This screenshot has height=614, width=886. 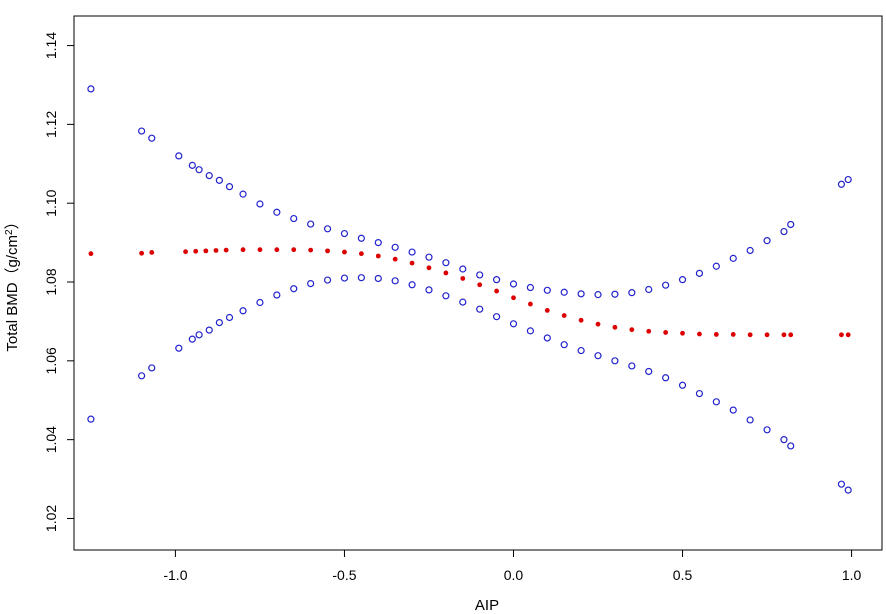 I want to click on x-tick-label: 0.0, so click(x=514, y=575).